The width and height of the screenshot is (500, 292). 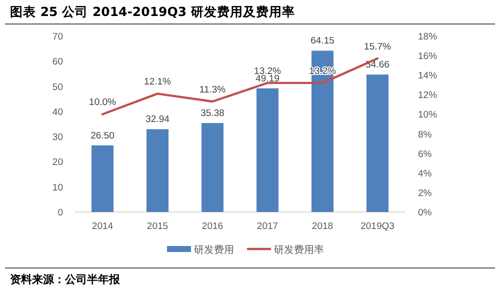 What do you see at coordinates (377, 226) in the screenshot?
I see `x-tick-label: 2019Q3` at bounding box center [377, 226].